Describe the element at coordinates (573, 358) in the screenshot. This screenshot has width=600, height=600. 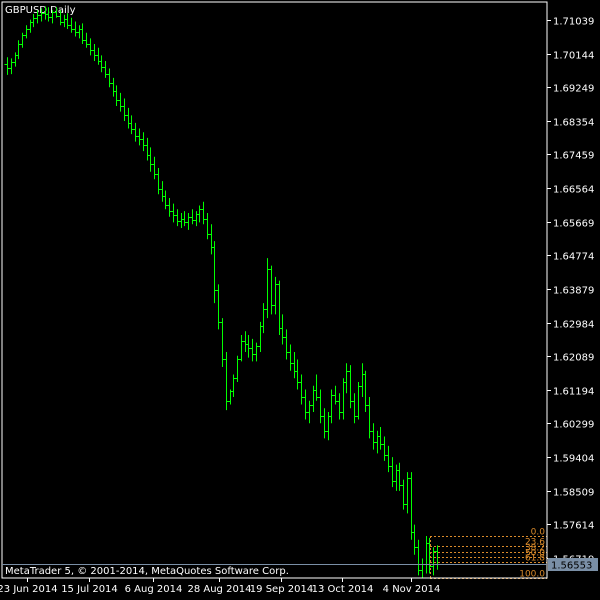
I see `y-tick-label: 1.62089` at that location.